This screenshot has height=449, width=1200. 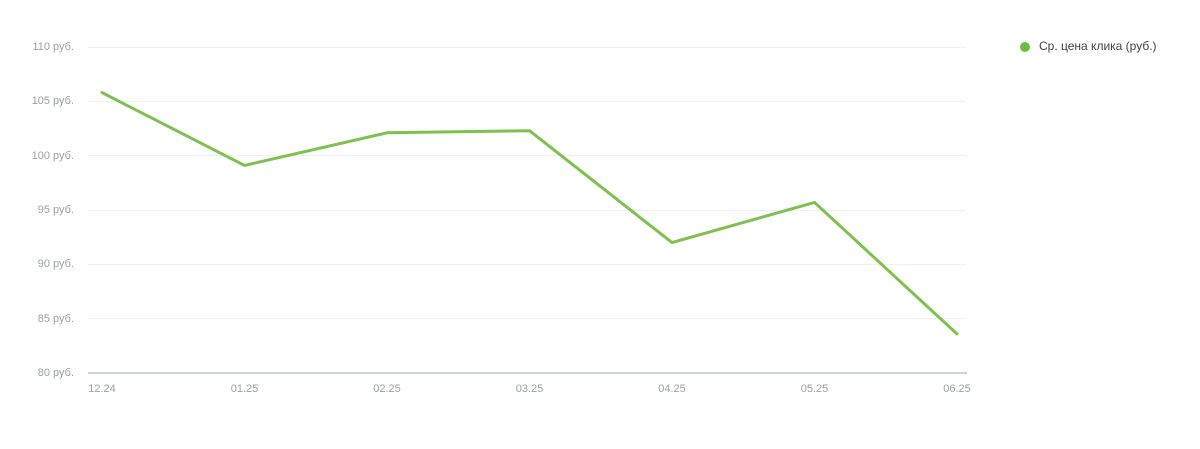 I want to click on y-tick-label: 85 руб., so click(x=55, y=318).